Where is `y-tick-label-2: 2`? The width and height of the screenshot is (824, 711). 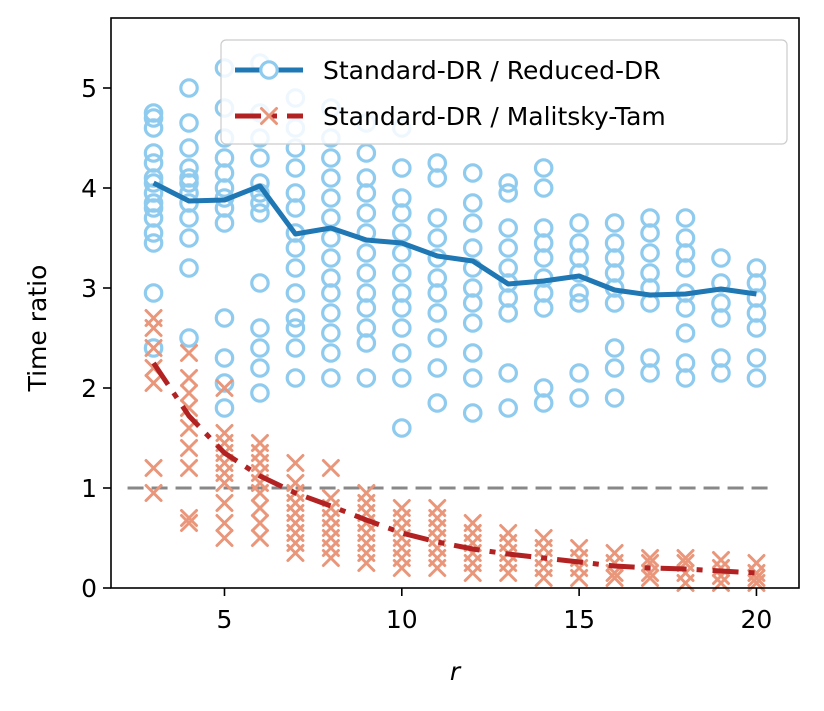
y-tick-label-2: 2 is located at coordinates (89, 388).